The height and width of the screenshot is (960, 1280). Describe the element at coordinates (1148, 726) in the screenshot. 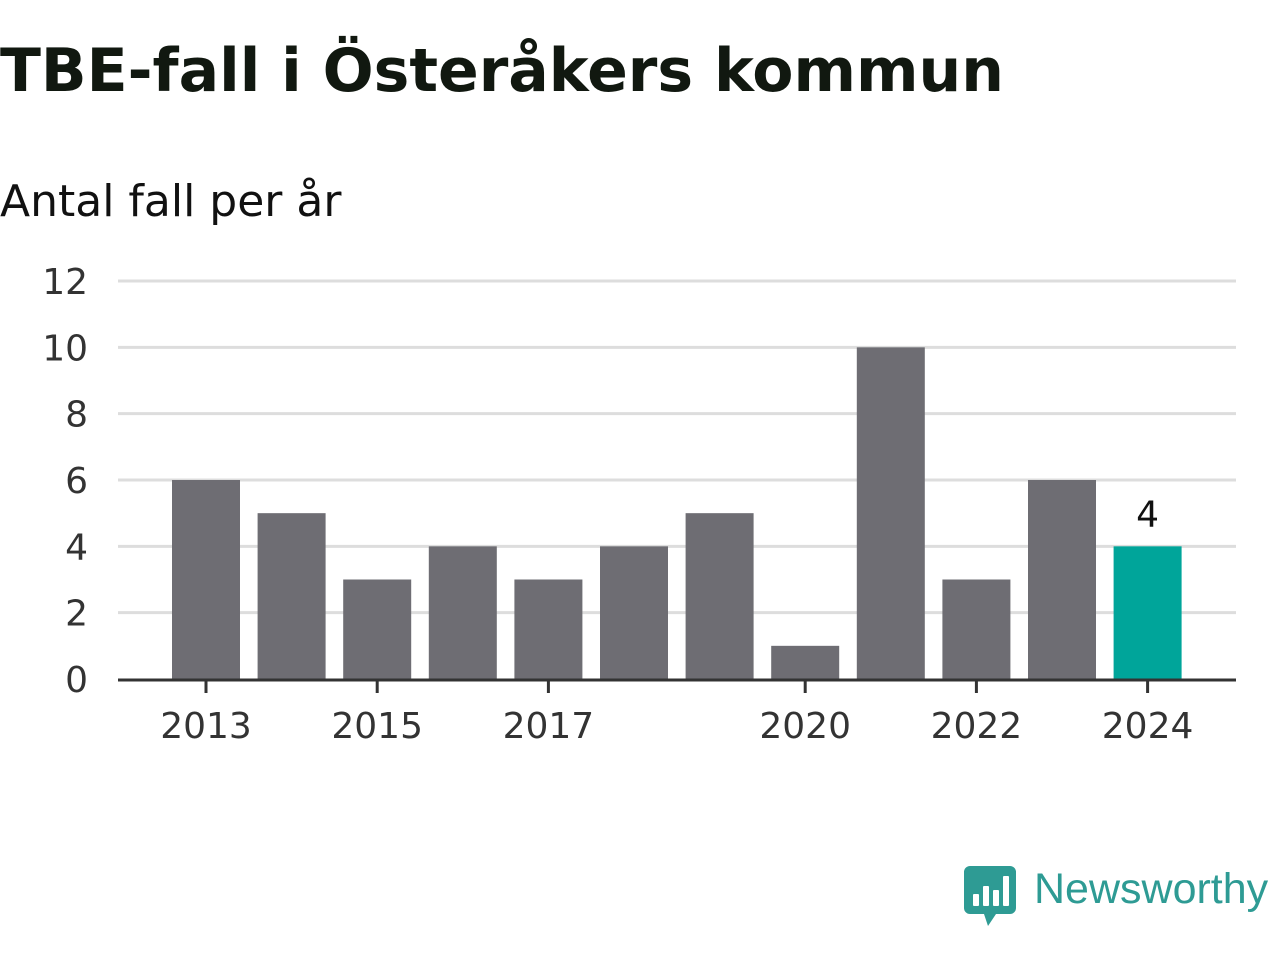

I see `x-tick-label: 2024` at that location.